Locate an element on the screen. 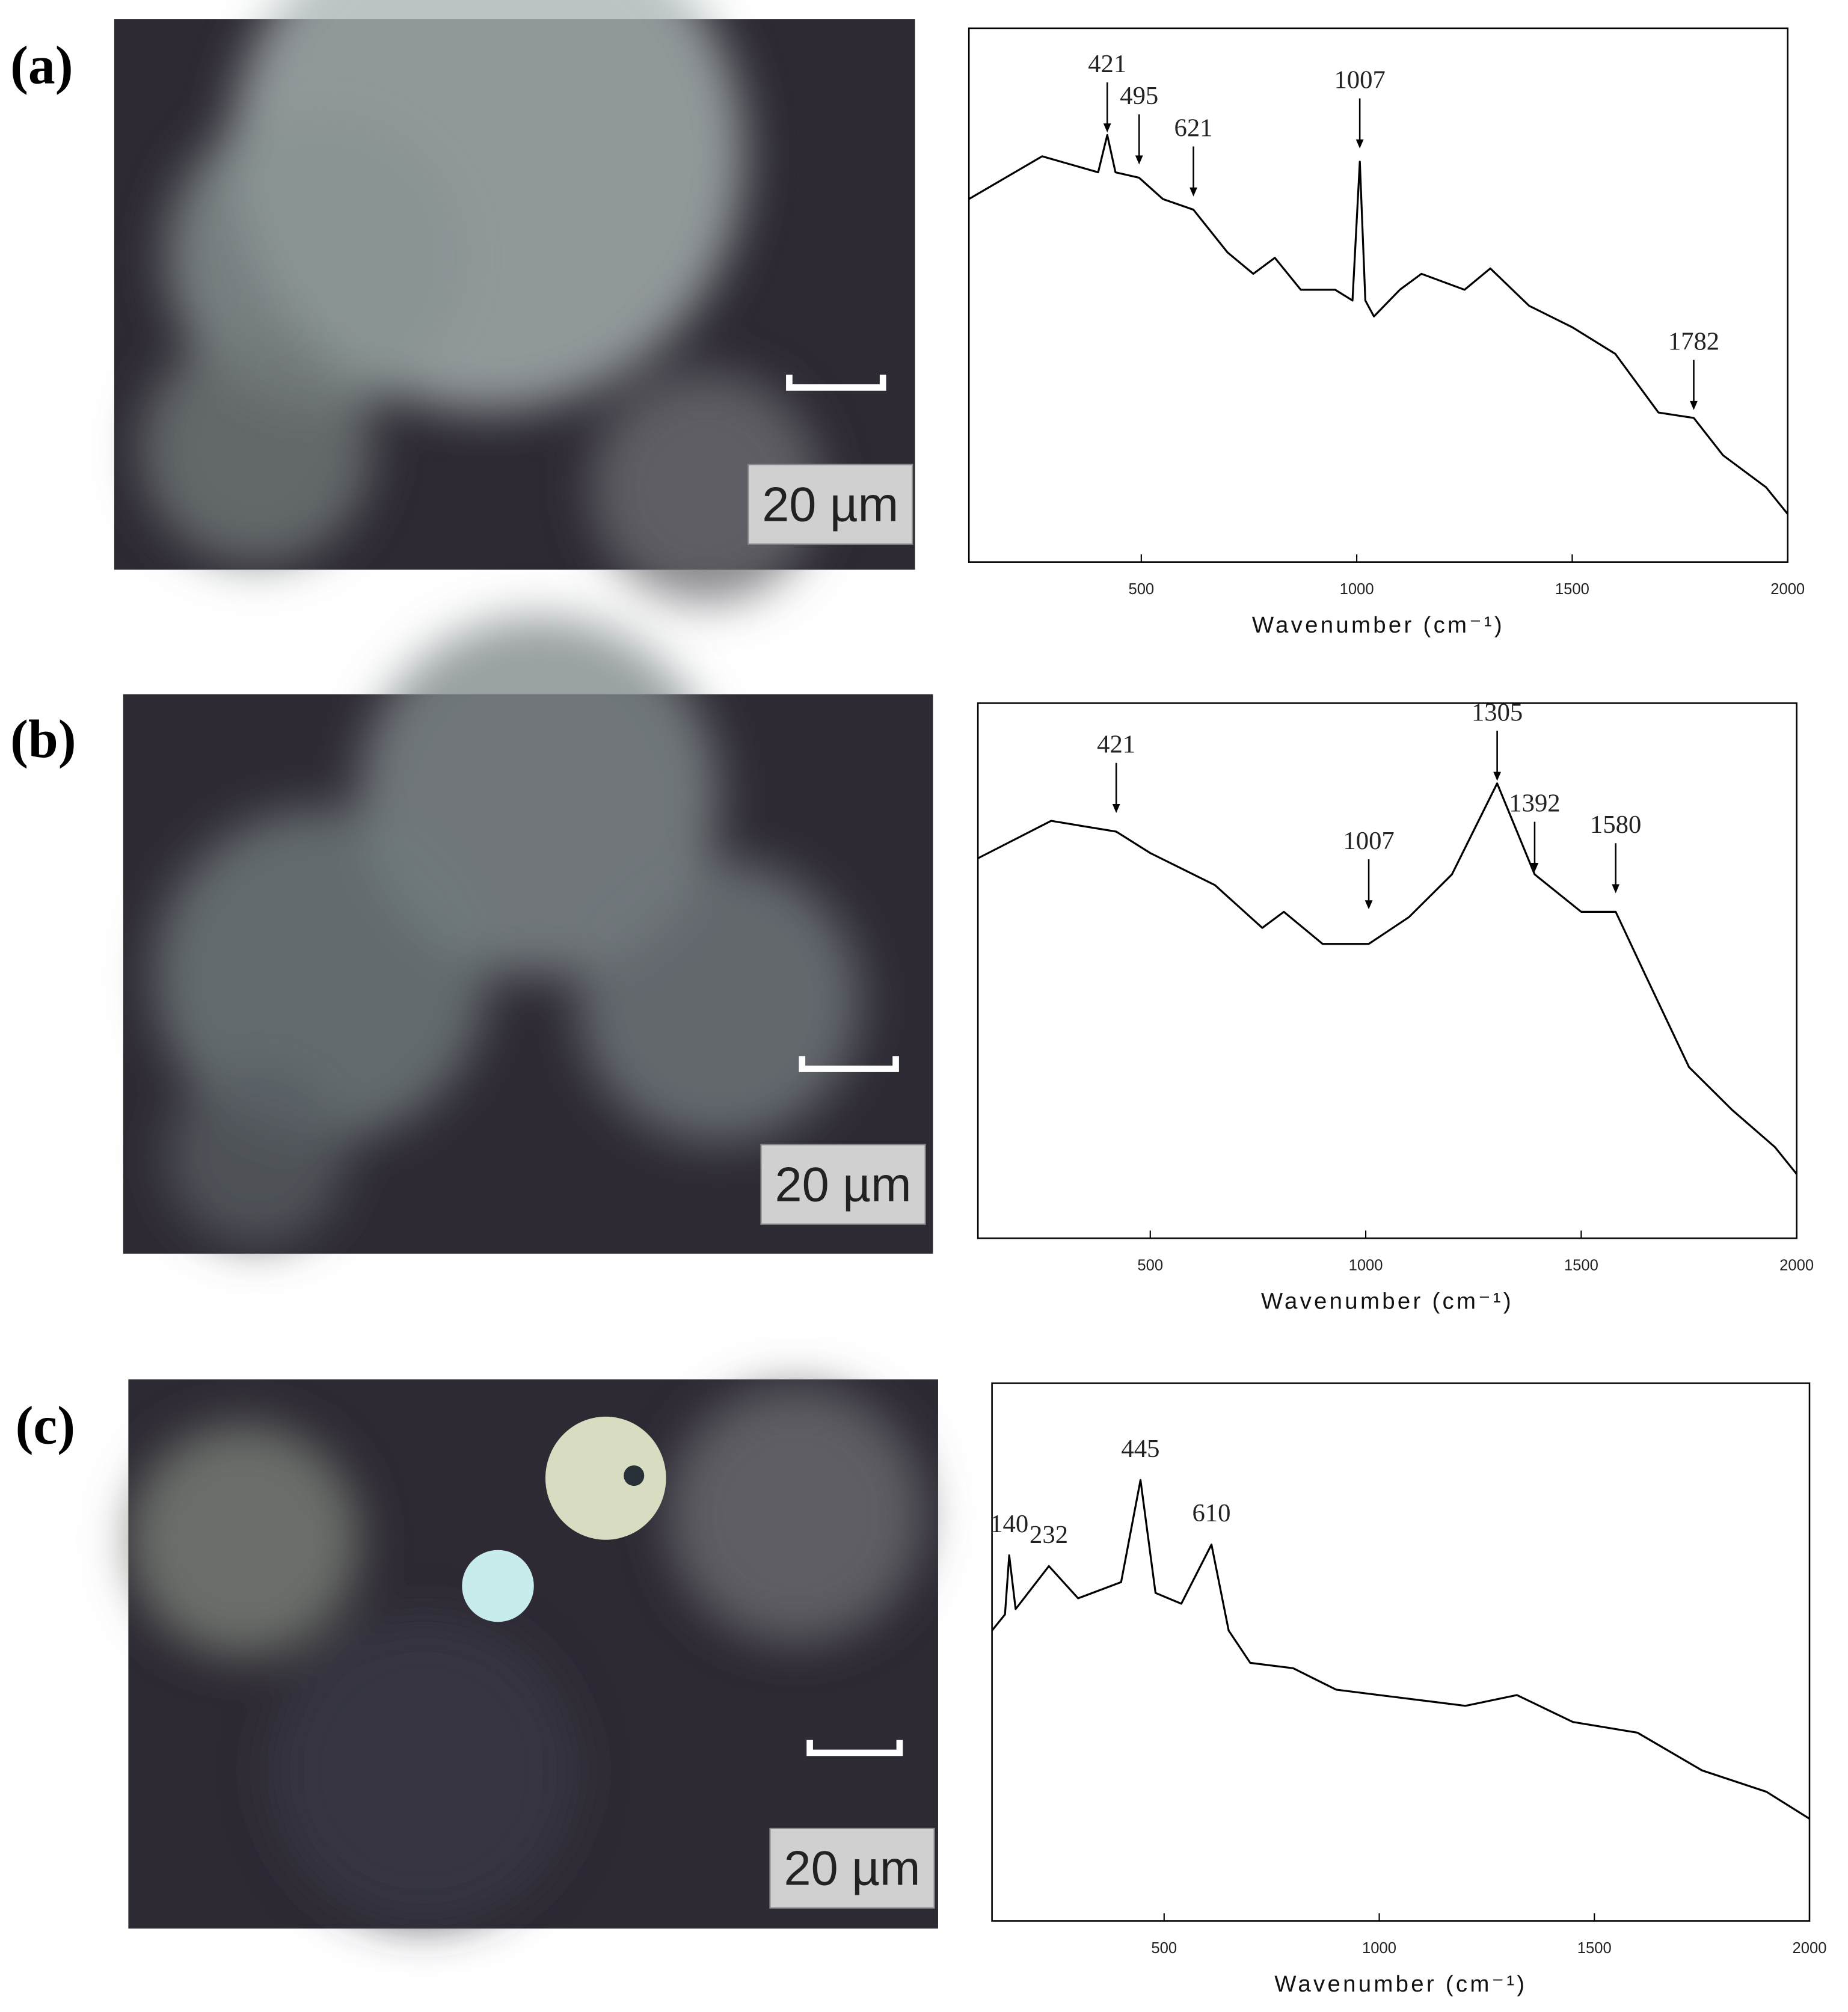  peak-label: 1305 is located at coordinates (1497, 712).